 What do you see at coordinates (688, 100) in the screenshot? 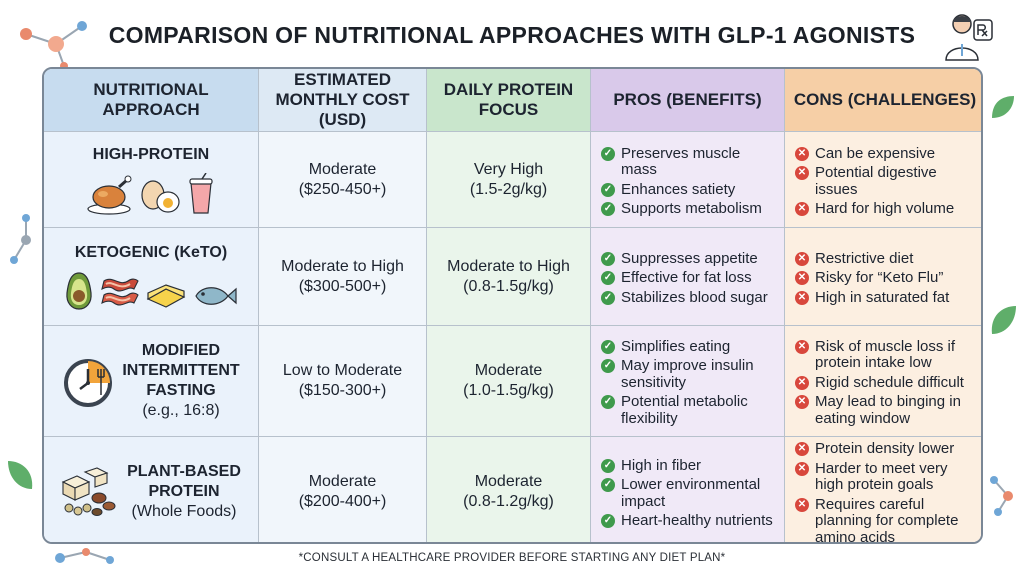
I see `header-pros: PROS (BENEFITS)` at bounding box center [688, 100].